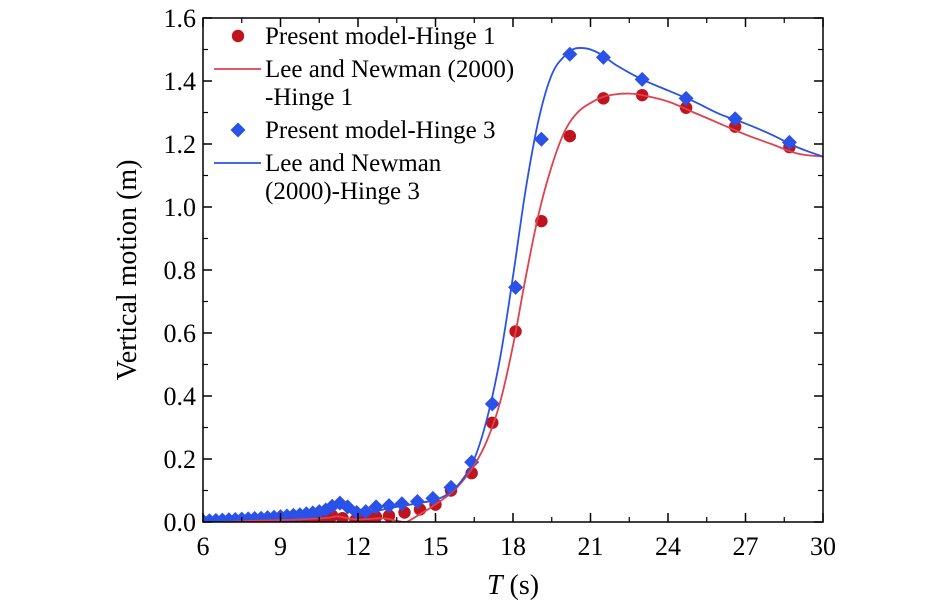 Image resolution: width=946 pixels, height=605 pixels. I want to click on legend-label: Present model-Hinge 1, so click(380, 36).